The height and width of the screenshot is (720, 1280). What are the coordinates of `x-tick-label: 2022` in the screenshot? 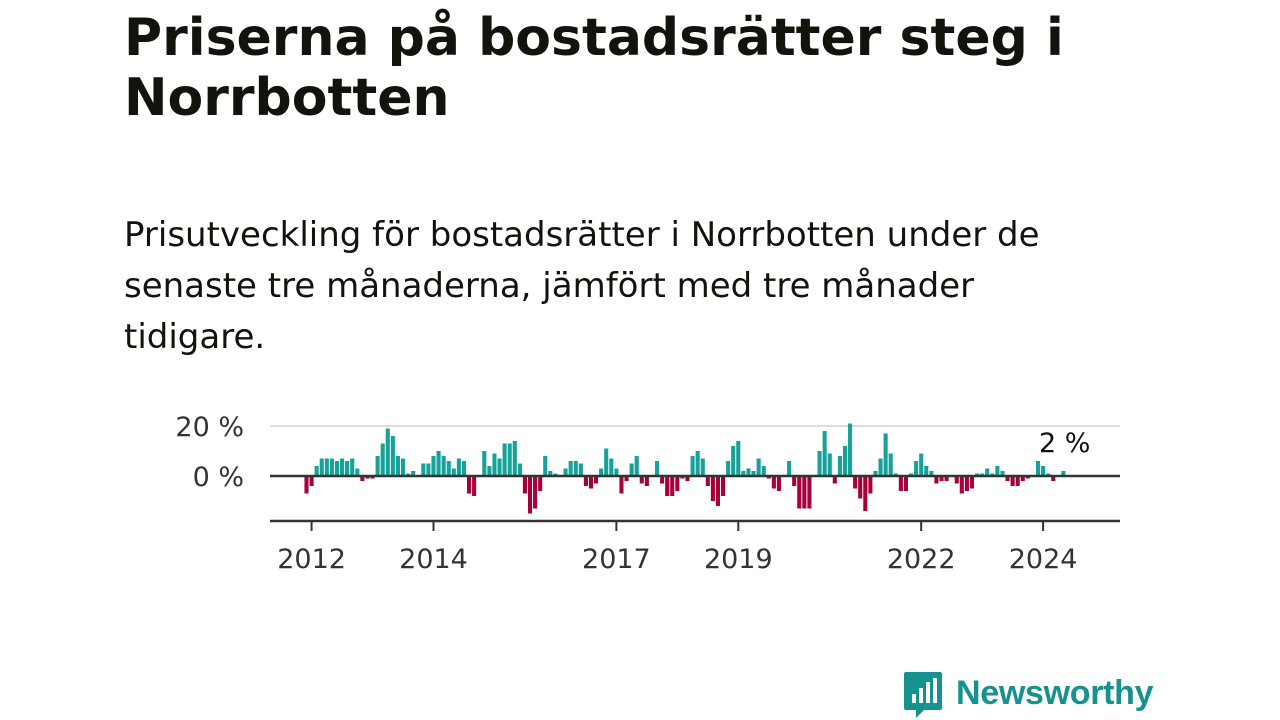 It's located at (921, 559).